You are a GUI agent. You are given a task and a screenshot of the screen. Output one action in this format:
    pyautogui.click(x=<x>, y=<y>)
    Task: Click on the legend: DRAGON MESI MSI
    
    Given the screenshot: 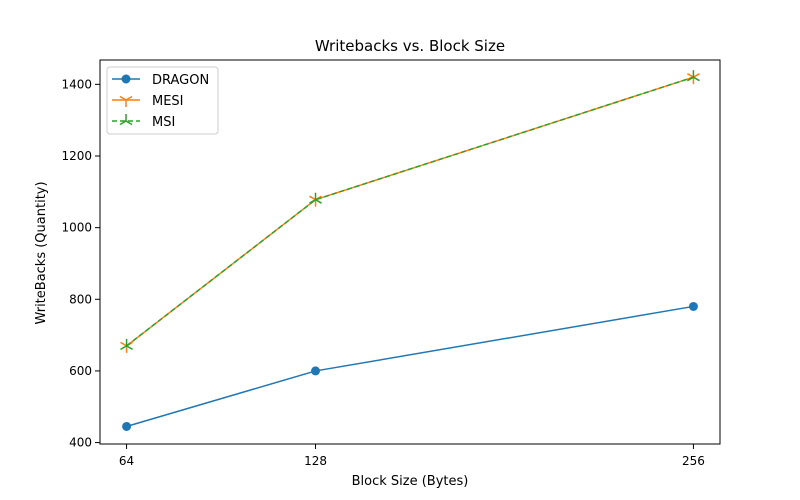 What is the action you would take?
    pyautogui.click(x=162, y=100)
    